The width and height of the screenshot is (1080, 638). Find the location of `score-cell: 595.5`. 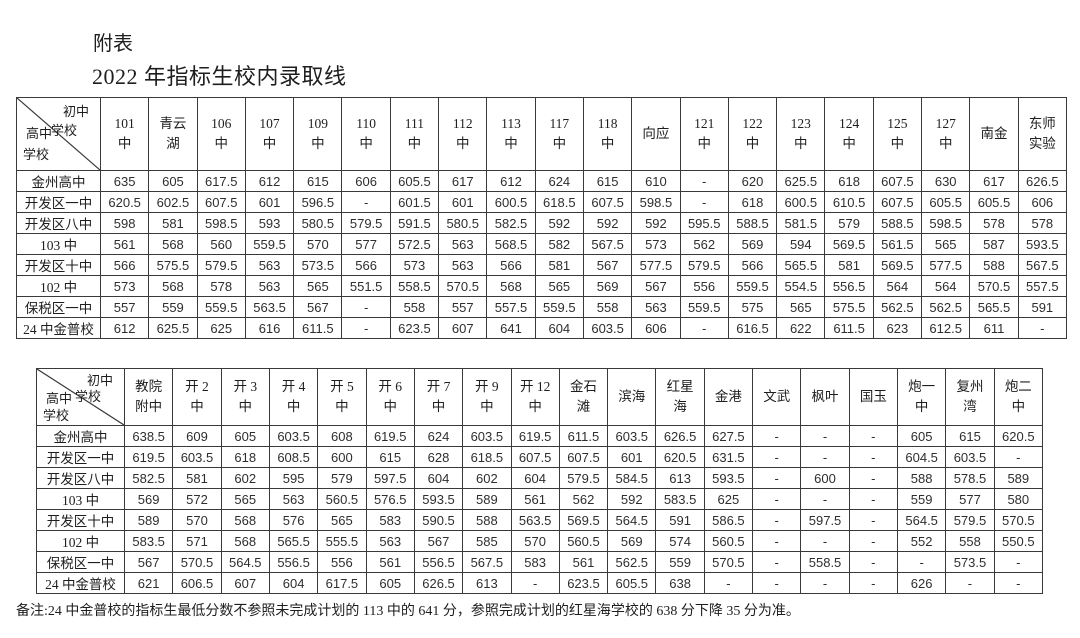

score-cell: 595.5 is located at coordinates (704, 223).